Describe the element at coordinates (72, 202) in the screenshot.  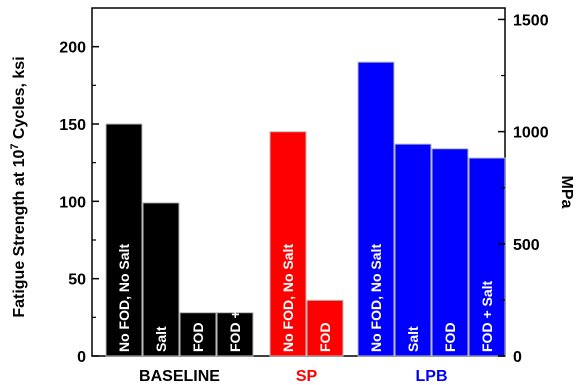
I see `y-tick-label: 100` at that location.